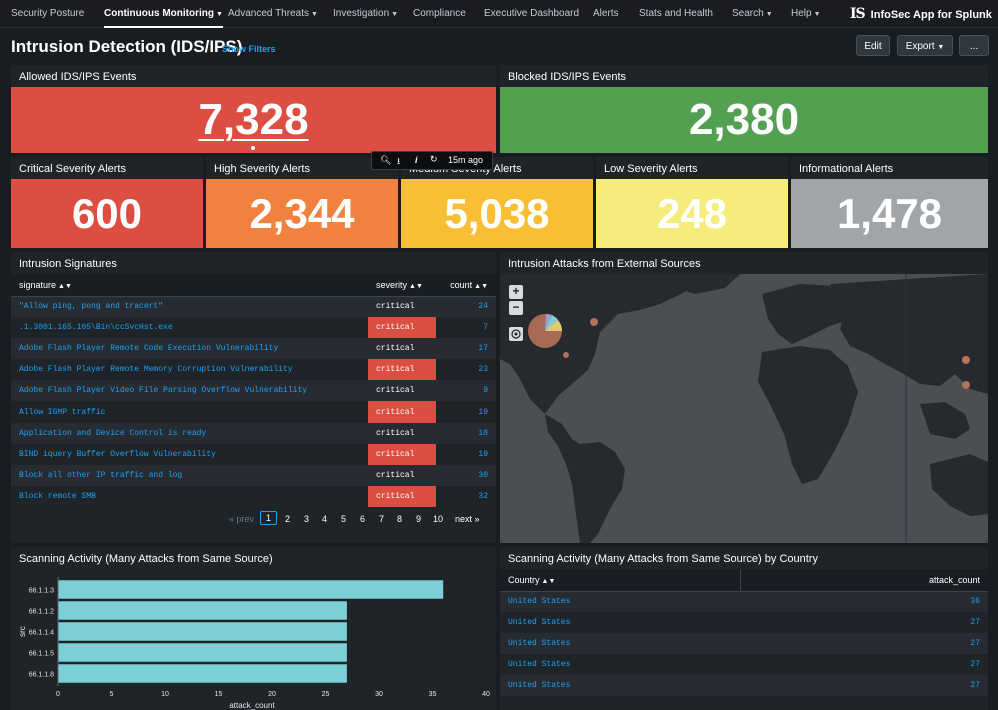 The height and width of the screenshot is (710, 998). I want to click on zoom-in-button: +, so click(516, 292).